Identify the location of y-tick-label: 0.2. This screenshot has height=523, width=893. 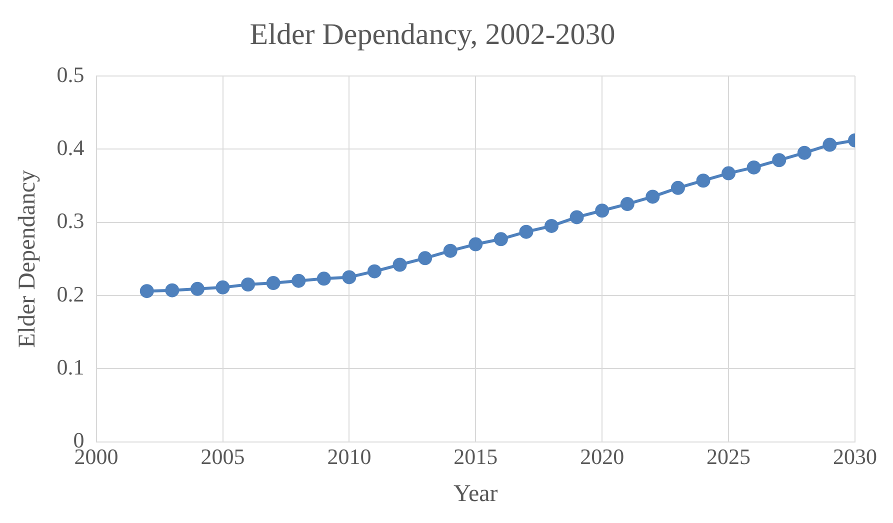
(70, 293).